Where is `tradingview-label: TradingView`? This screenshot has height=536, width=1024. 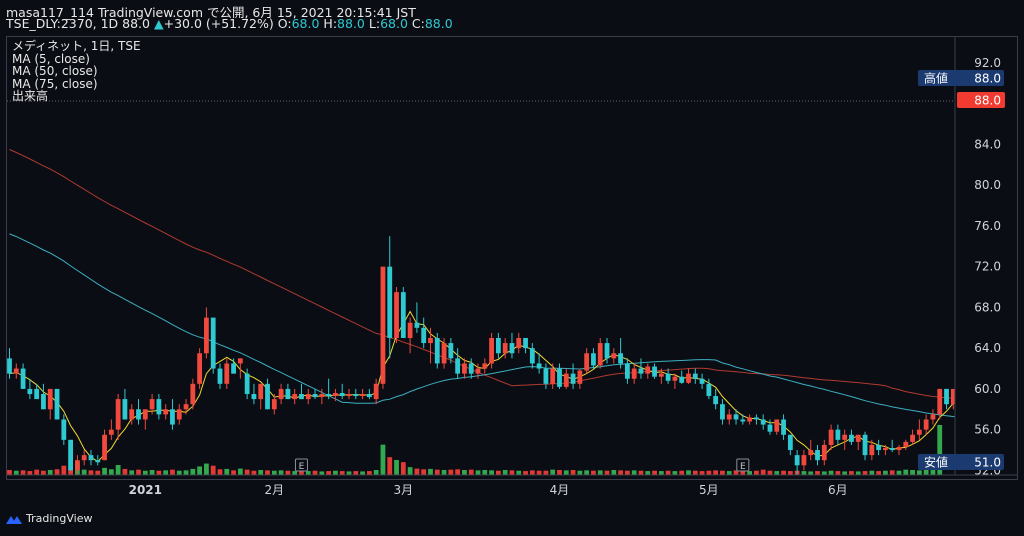 tradingview-label: TradingView is located at coordinates (59, 518).